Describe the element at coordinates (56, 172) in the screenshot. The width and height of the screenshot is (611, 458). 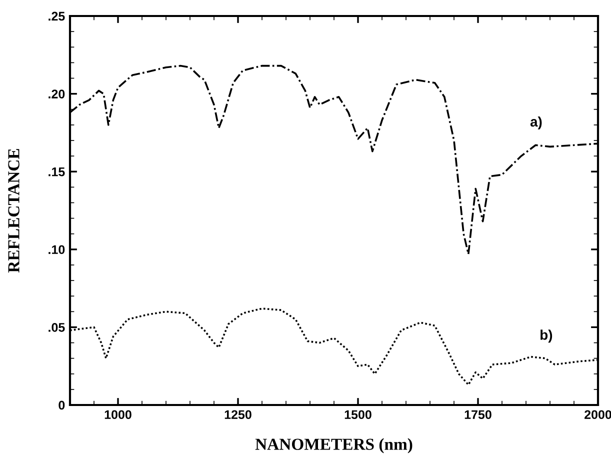
I see `y-tick-label: .15` at that location.